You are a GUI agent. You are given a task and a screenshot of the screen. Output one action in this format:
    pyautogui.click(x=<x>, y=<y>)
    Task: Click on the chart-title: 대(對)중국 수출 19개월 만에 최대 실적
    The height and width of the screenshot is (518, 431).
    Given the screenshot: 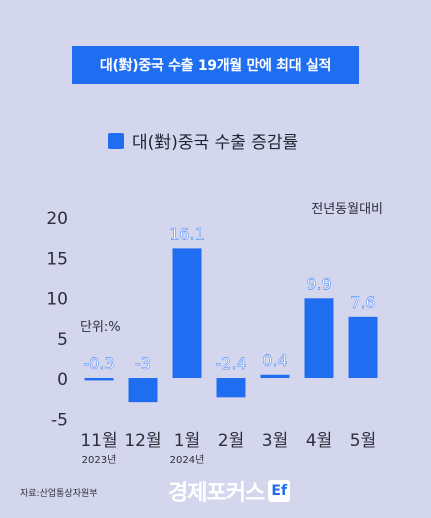 What is the action you would take?
    pyautogui.click(x=215, y=65)
    